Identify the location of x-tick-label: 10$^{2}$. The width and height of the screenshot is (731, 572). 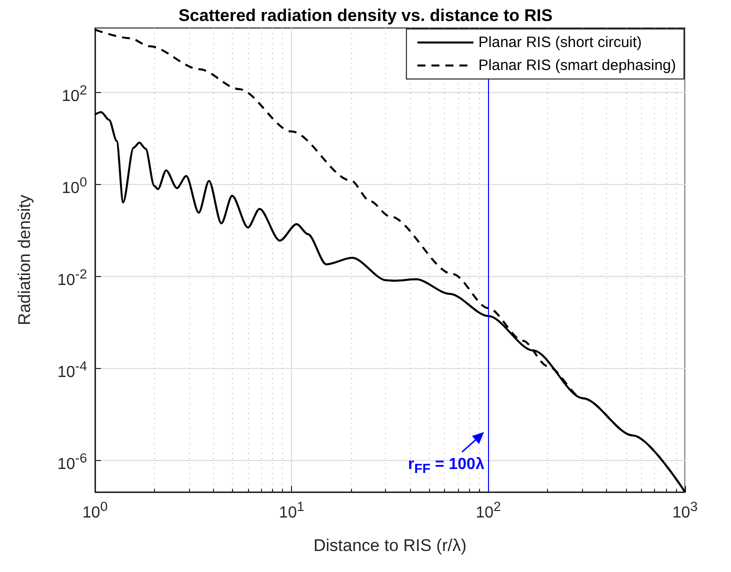
(488, 510).